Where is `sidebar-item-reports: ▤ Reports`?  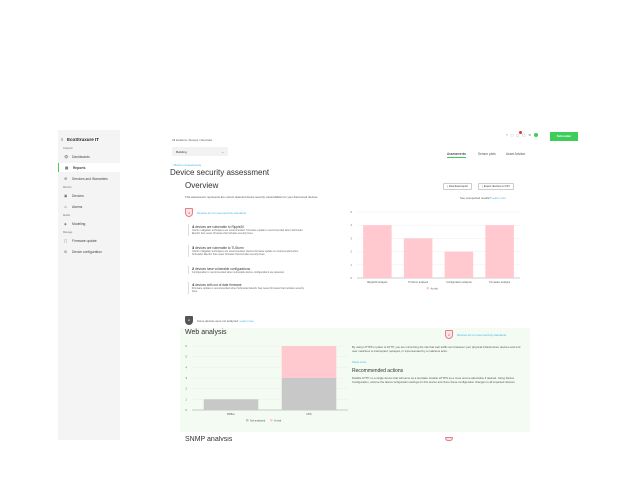
sidebar-item-reports: ▤ Reports is located at coordinates (89, 167).